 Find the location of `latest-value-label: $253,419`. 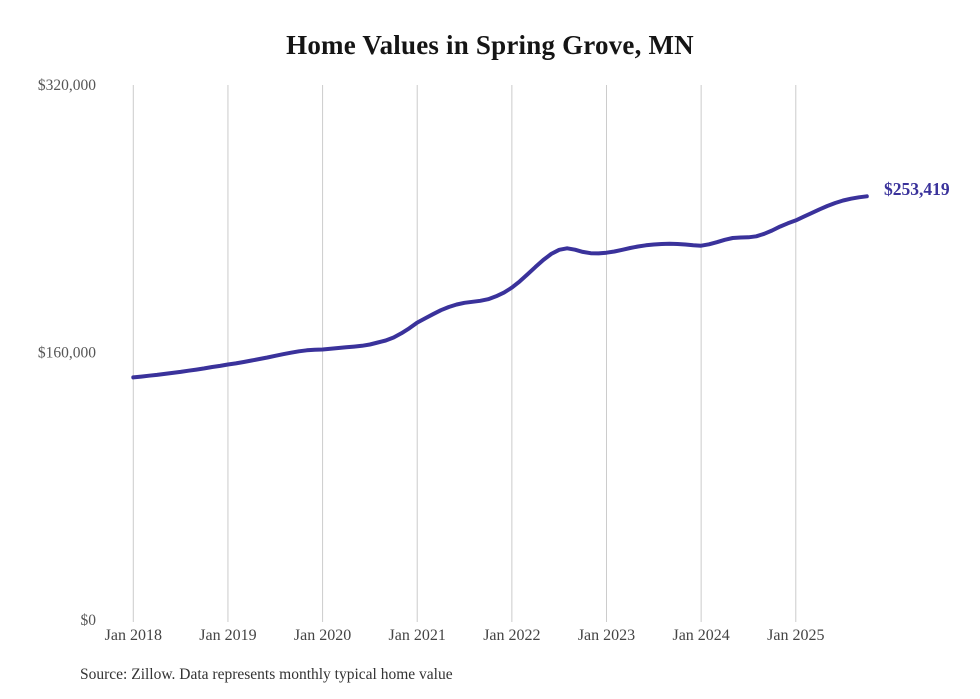

latest-value-label: $253,419 is located at coordinates (917, 189).